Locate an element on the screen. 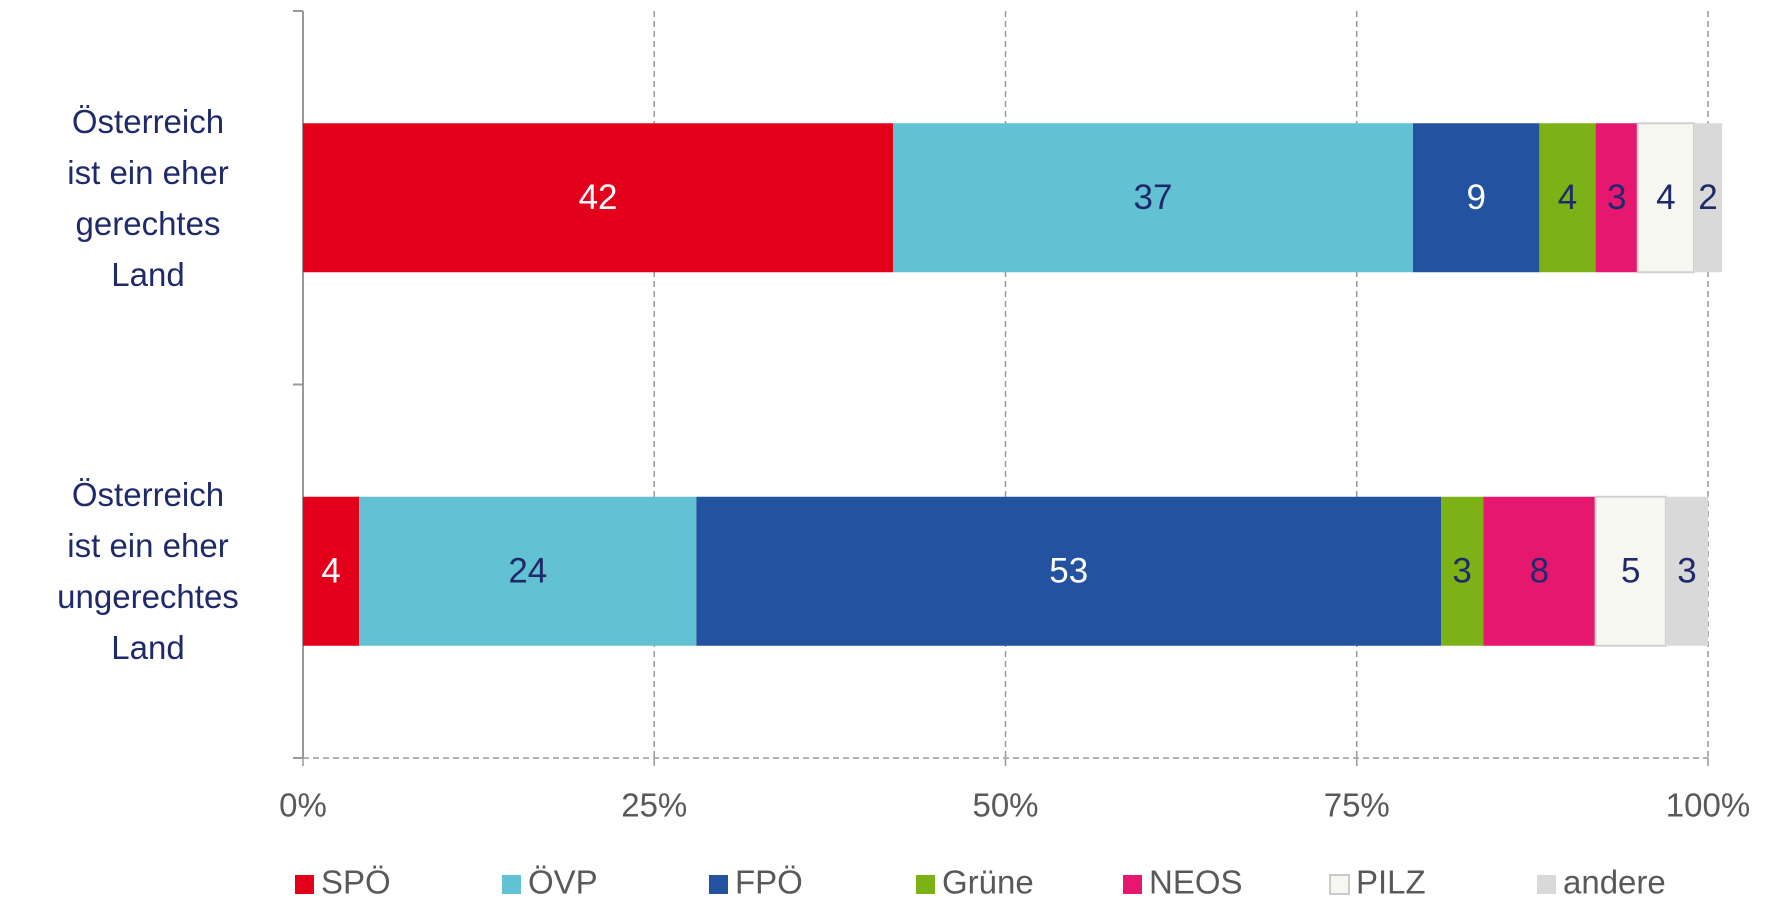 The image size is (1771, 898). value-label: 8 is located at coordinates (1539, 571).